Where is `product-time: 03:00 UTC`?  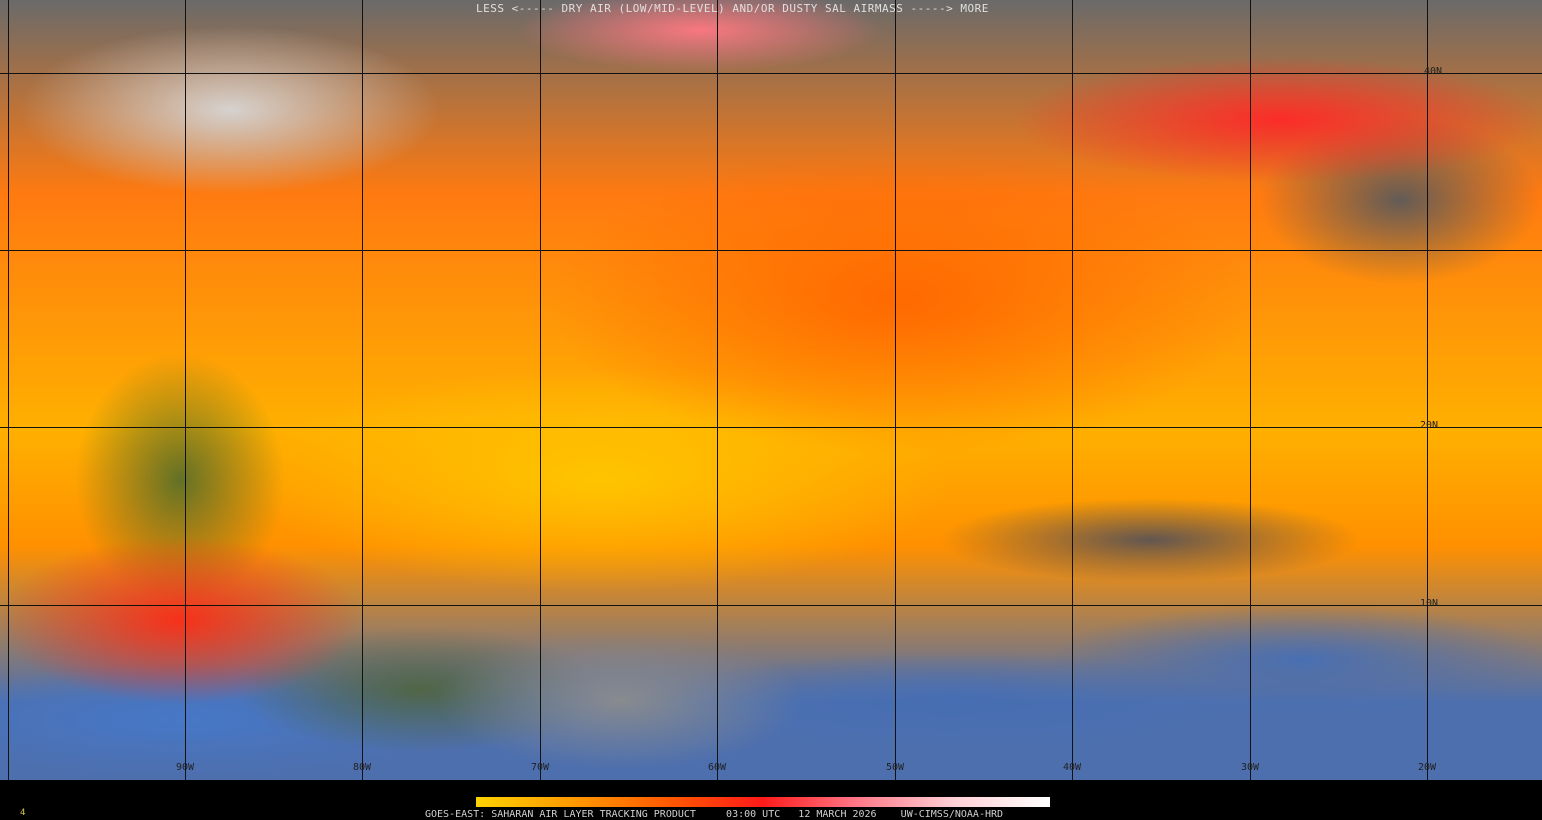
product-time: 03:00 UTC is located at coordinates (753, 814).